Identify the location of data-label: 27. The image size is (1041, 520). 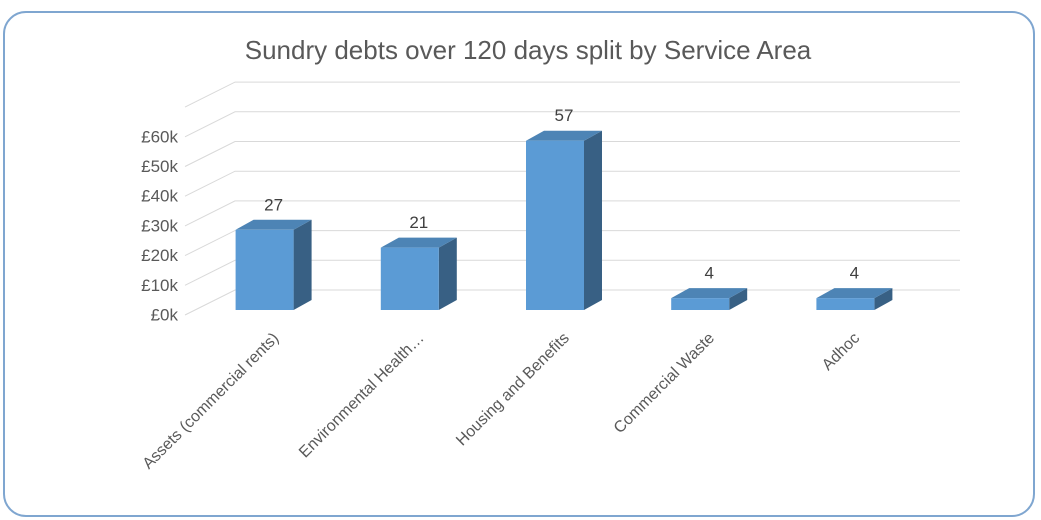
(273, 204).